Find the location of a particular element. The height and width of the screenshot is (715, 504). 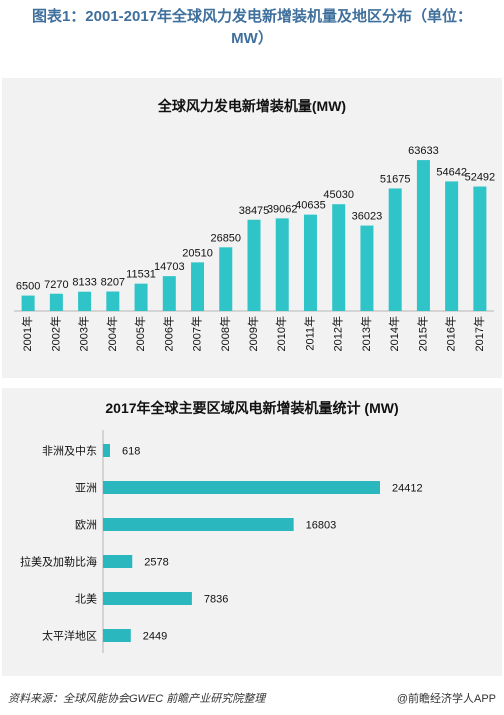

data-label: 20510 is located at coordinates (197, 253).